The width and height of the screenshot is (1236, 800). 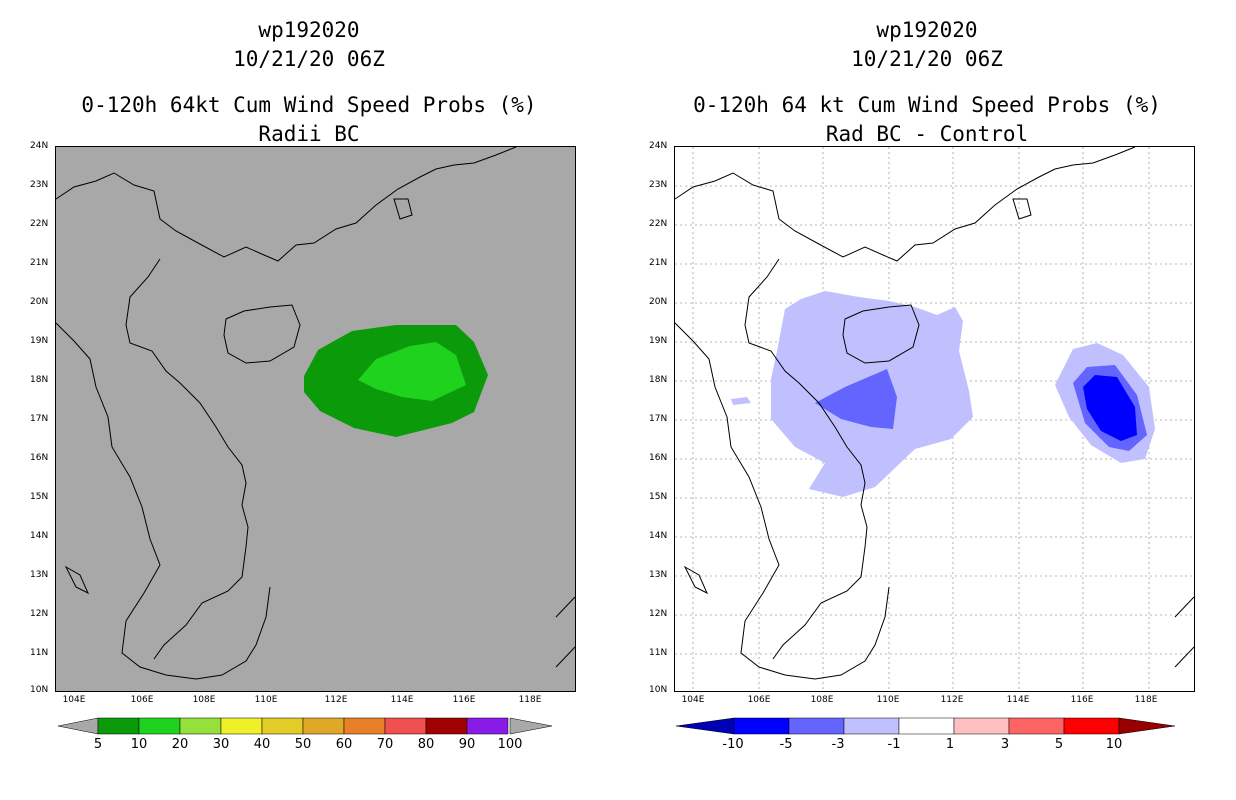 I want to click on right-datetime: 10/21/20 06Z, so click(x=927, y=59).